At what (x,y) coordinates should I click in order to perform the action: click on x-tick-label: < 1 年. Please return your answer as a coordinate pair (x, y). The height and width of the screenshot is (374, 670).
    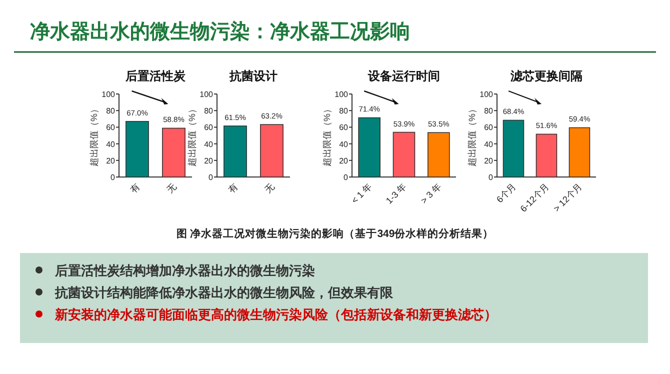
    Looking at the image, I should click on (362, 193).